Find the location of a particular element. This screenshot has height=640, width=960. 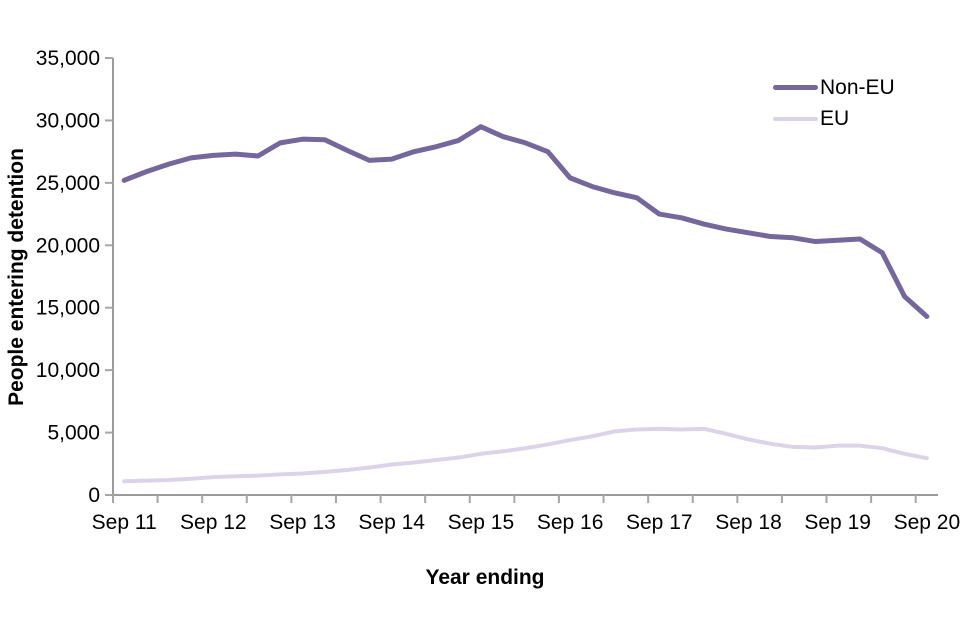

y-tick-label: 15,000 is located at coordinates (68, 308).